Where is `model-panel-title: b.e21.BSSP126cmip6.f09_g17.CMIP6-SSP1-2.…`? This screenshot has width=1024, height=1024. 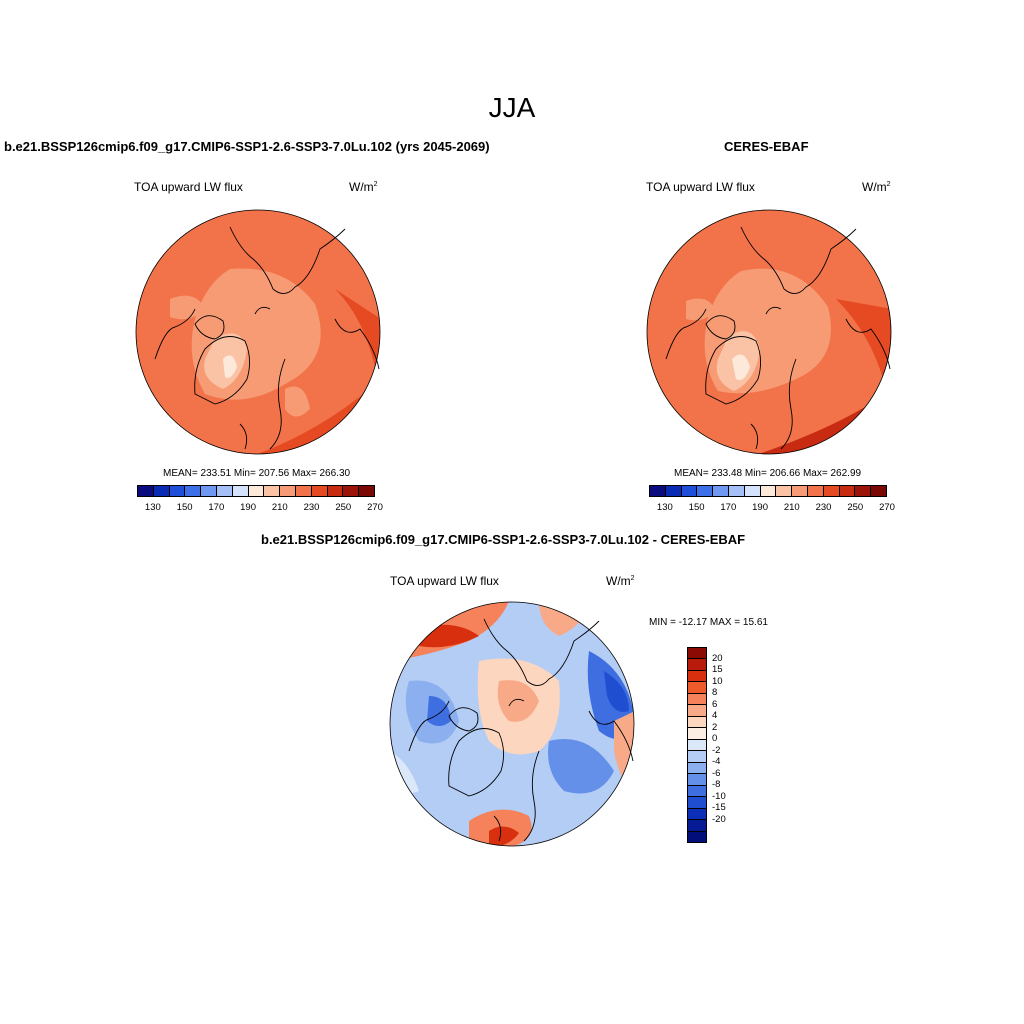 model-panel-title: b.e21.BSSP126cmip6.f09_g17.CMIP6-SSP1-2.… is located at coordinates (247, 146).